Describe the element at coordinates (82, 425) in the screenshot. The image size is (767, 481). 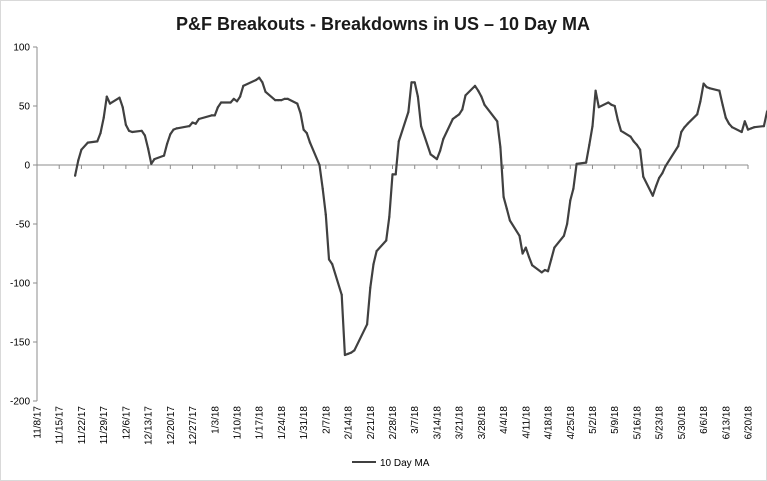
I see `x-tick-label: 11/22/17` at that location.